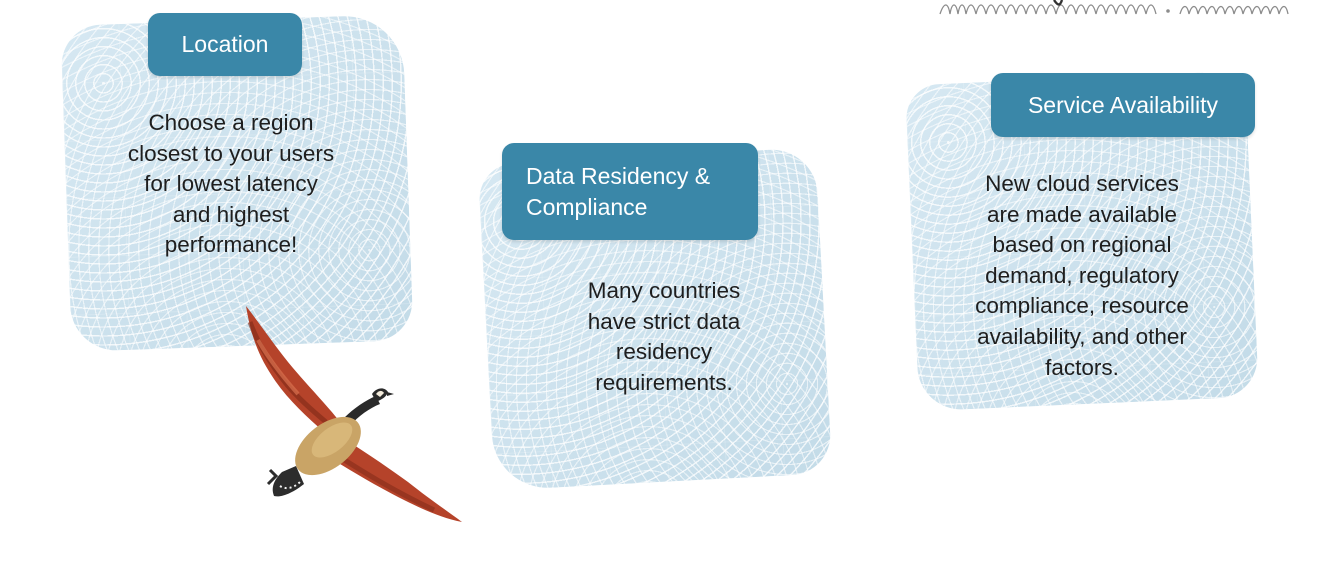 The image size is (1344, 570). I want to click on scribble-decoration, so click(1114, 7).